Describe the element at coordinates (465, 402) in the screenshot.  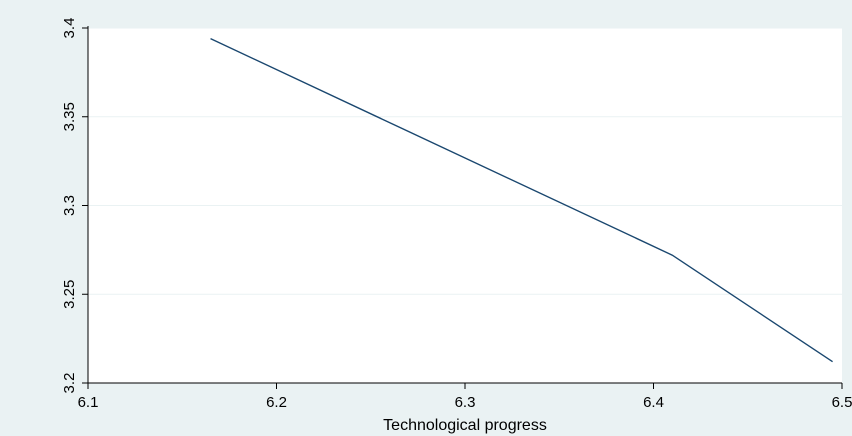
I see `x-tick-label-2: 6.3` at that location.